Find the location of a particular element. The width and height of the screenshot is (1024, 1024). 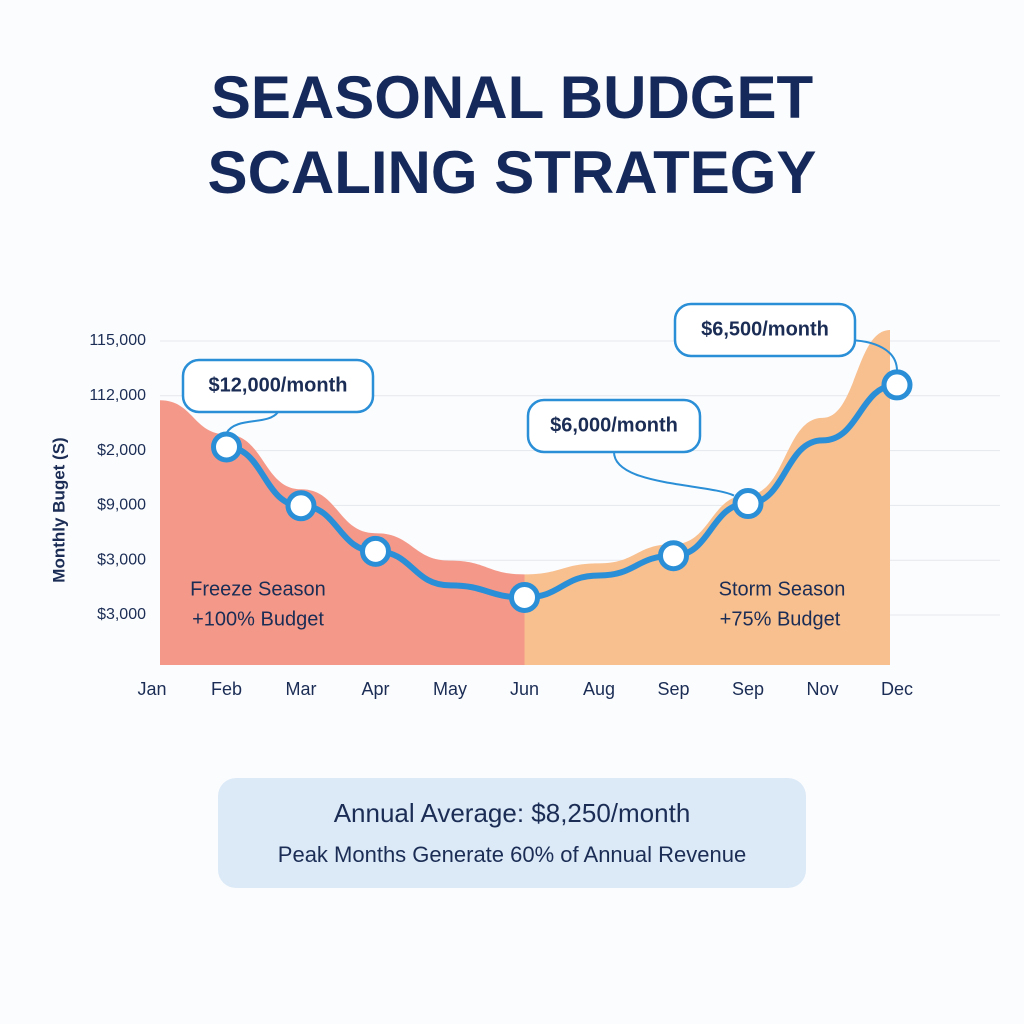

callout-text: $6,500/month is located at coordinates (765, 329).